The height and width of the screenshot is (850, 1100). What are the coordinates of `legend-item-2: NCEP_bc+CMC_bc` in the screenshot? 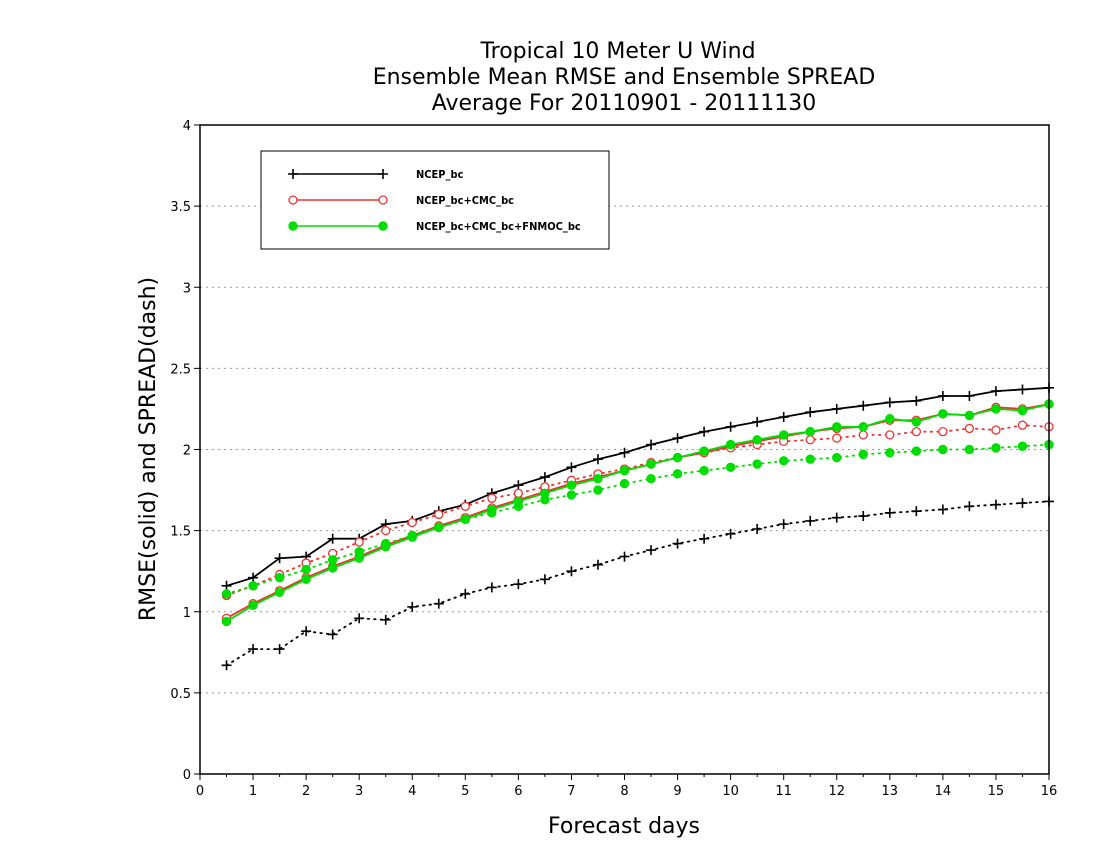 It's located at (401, 200).